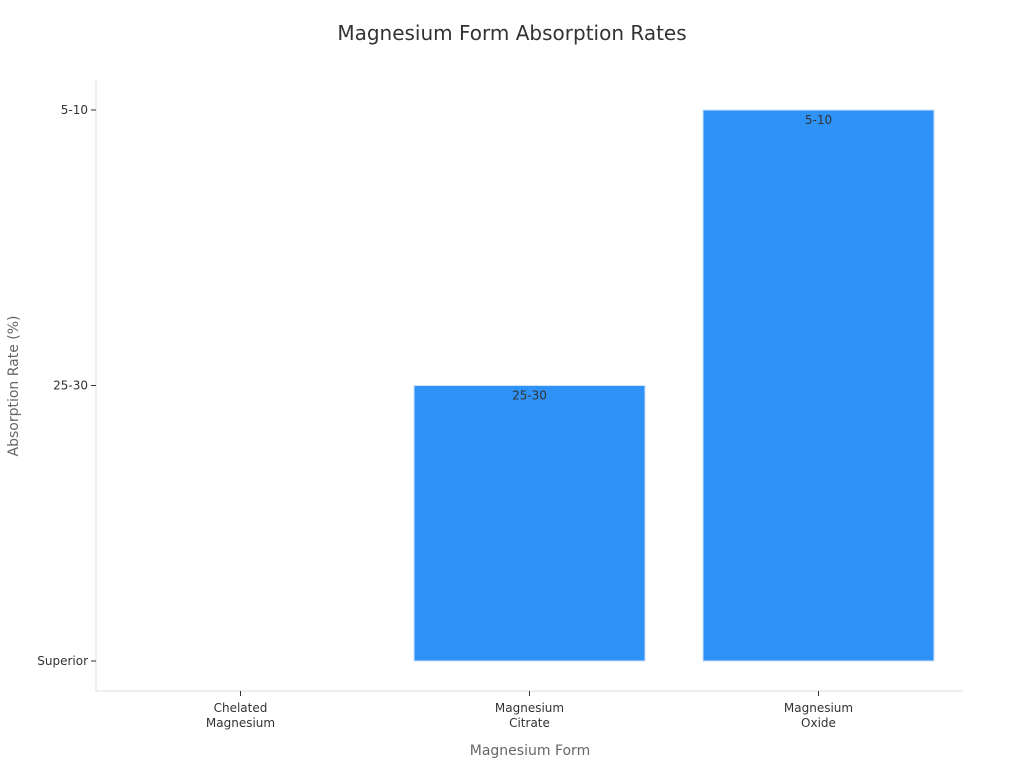  What do you see at coordinates (529, 396) in the screenshot?
I see `data-label: 25-30` at bounding box center [529, 396].